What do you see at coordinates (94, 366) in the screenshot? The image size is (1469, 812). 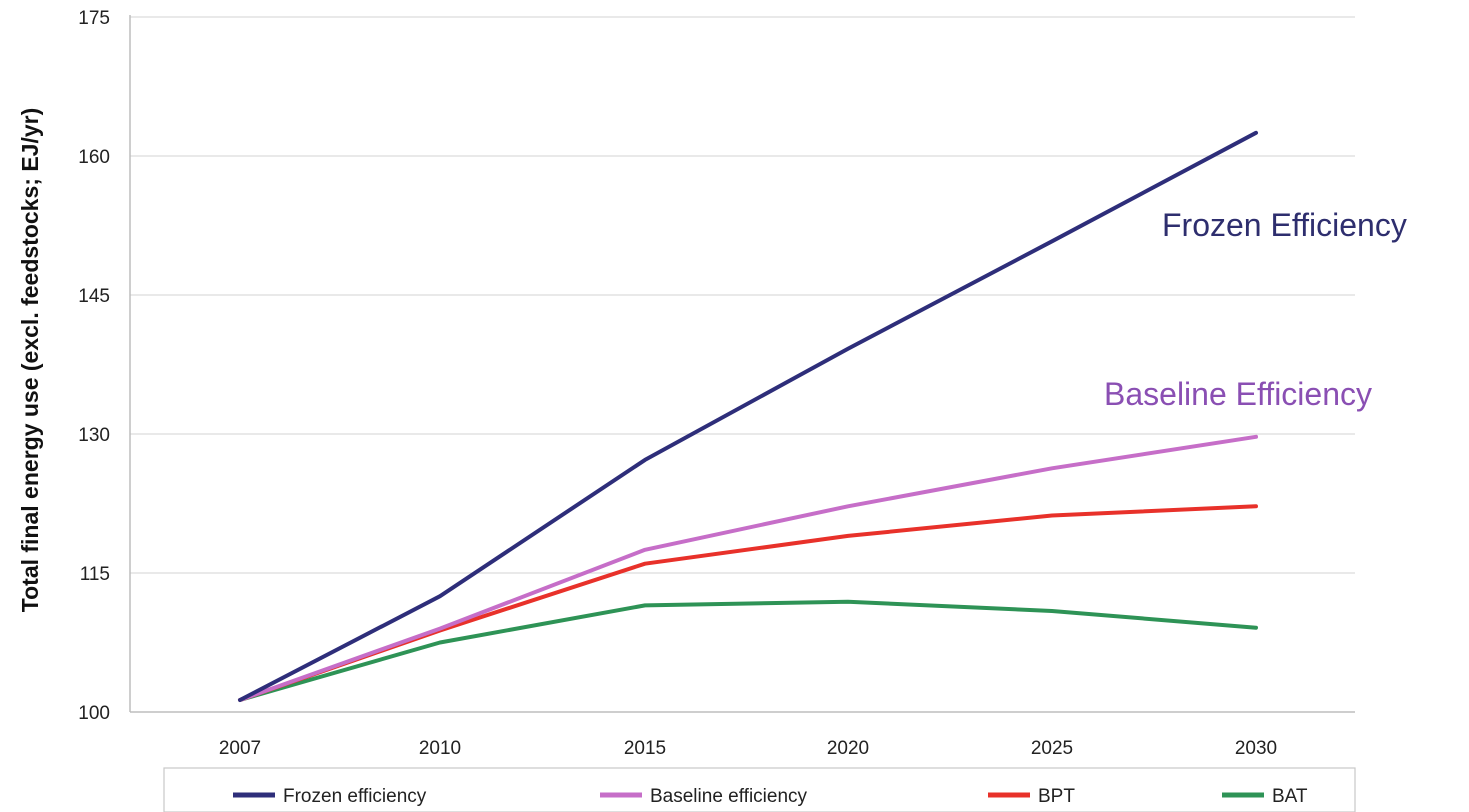 I see `y-tick-labels: 100 115 130 145 160 175` at bounding box center [94, 366].